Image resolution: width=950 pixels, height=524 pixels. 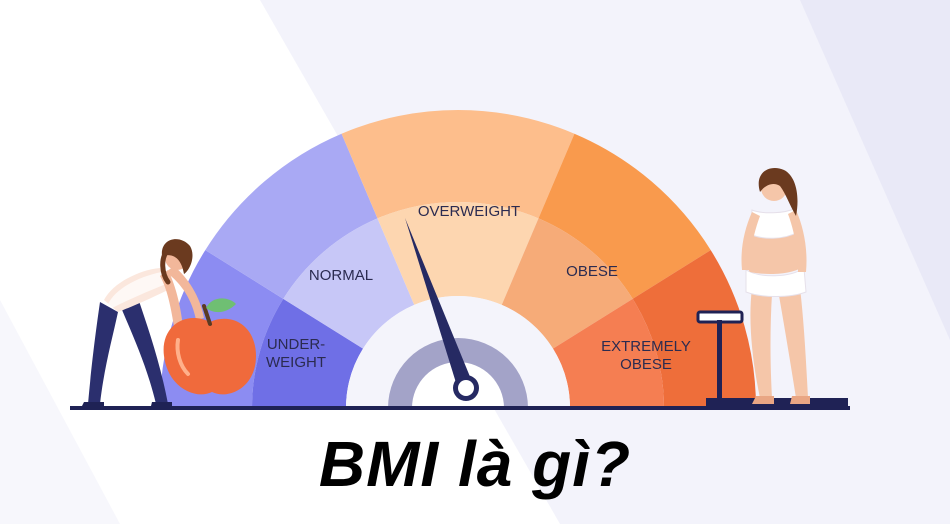 I want to click on gauge-label-extreme: EXTREMELY OBESE, so click(x=646, y=355).